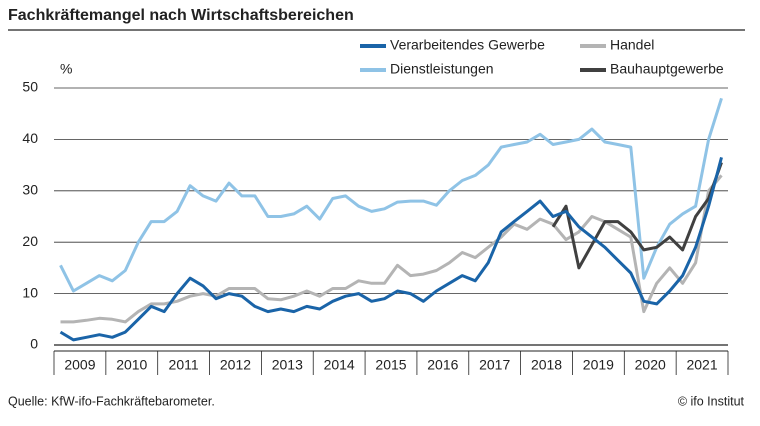  I want to click on x-tick-label: 2012, so click(235, 365).